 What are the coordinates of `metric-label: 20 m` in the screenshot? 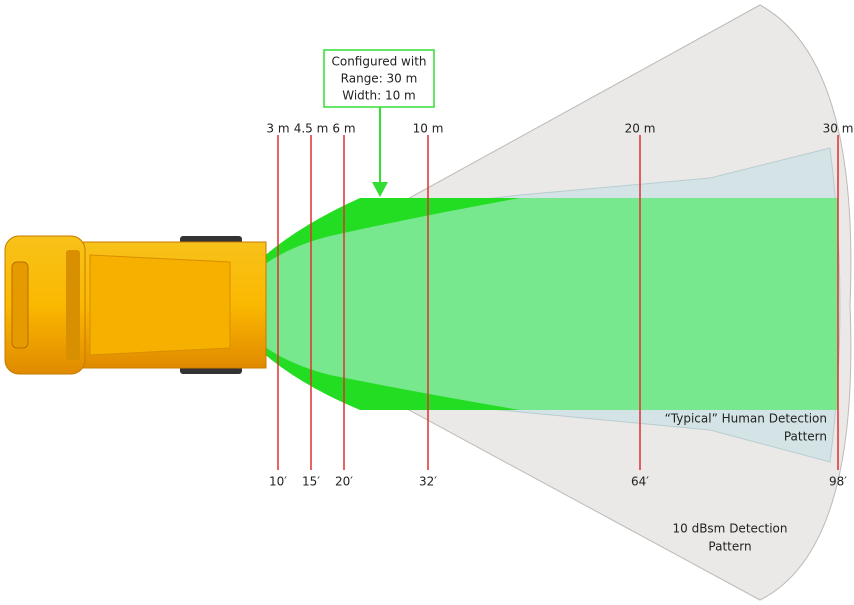 It's located at (640, 129).